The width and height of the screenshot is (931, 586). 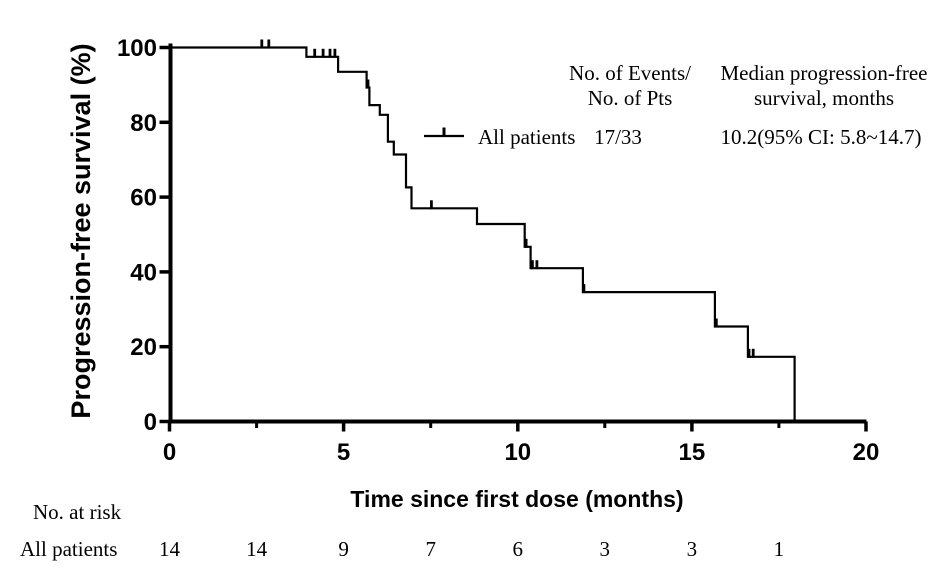 What do you see at coordinates (618, 137) in the screenshot?
I see `events-value: 17/33` at bounding box center [618, 137].